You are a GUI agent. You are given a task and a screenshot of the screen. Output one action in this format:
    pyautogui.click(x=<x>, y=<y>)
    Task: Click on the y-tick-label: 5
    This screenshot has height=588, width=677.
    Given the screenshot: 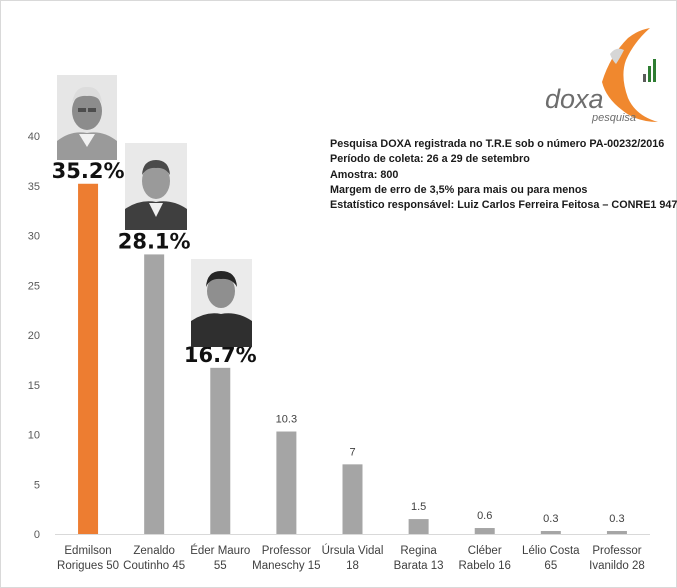 What is the action you would take?
    pyautogui.click(x=37, y=485)
    